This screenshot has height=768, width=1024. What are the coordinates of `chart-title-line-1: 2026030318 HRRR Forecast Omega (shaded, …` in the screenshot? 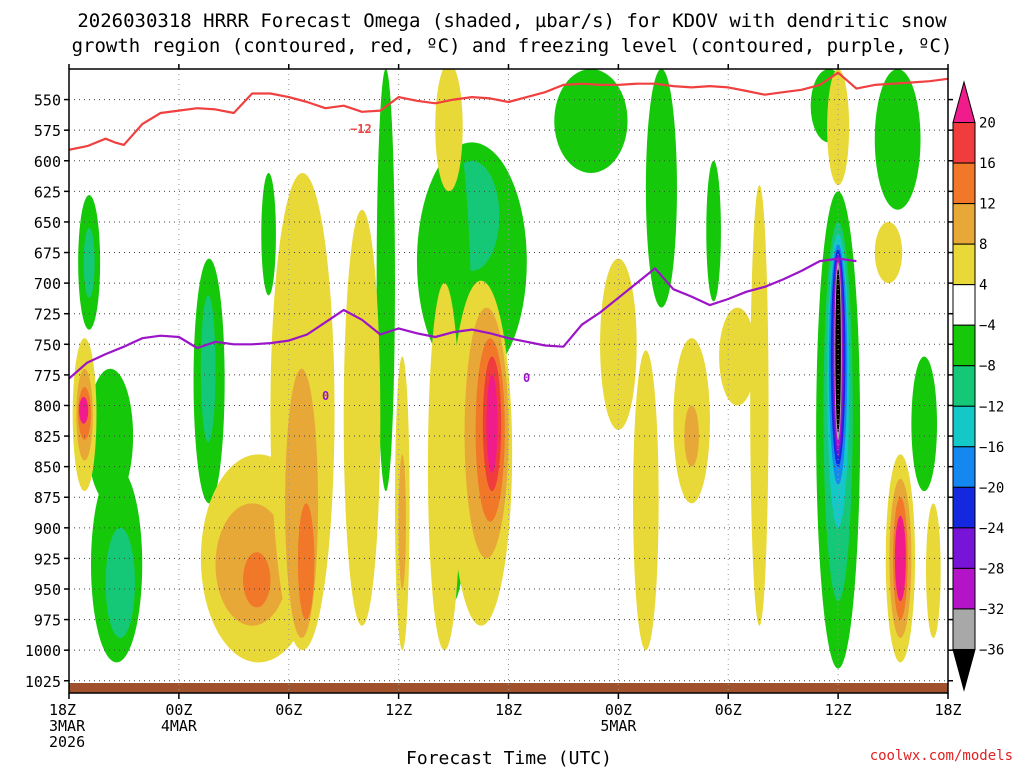 It's located at (512, 21).